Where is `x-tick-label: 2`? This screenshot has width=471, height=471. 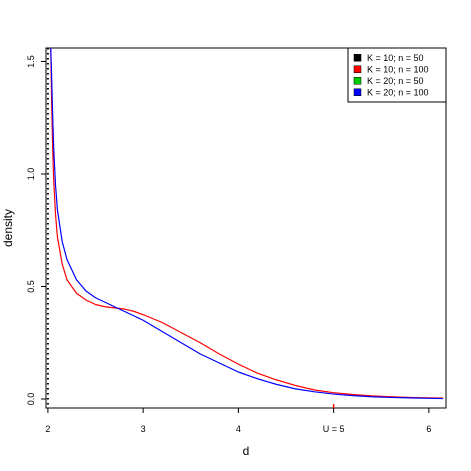 x-tick-label: 2 is located at coordinates (47, 429).